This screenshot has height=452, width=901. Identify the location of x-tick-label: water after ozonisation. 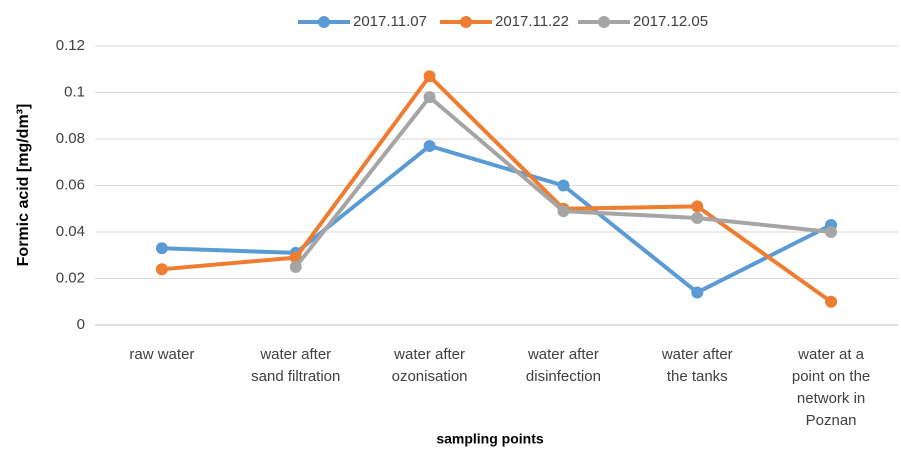
(430, 365).